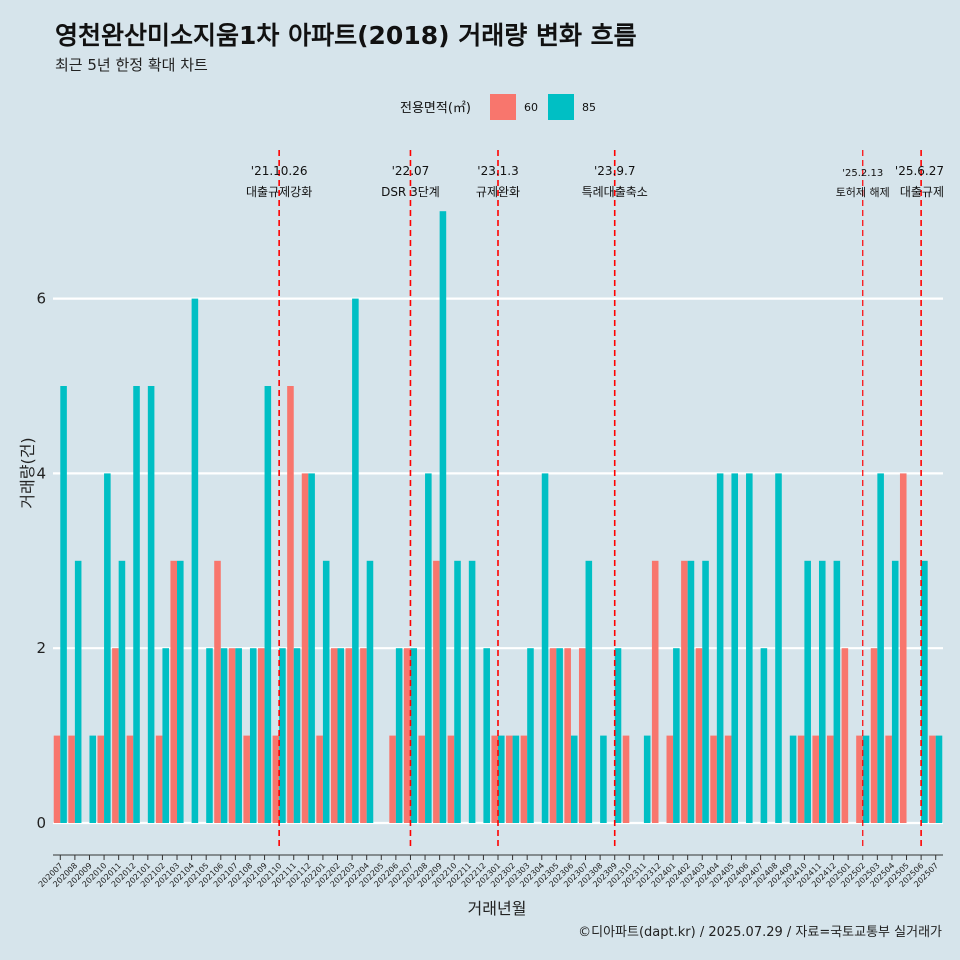 The height and width of the screenshot is (960, 960). I want to click on chart-subtitle: 최근 5년 한정 확대 차트, so click(131, 65).